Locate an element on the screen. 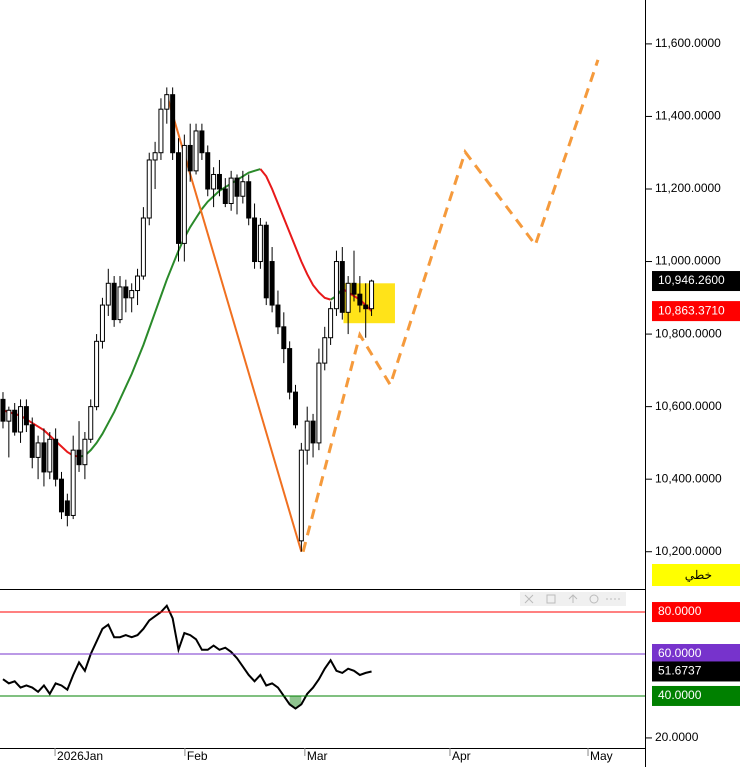  x-tick-label: May is located at coordinates (601, 756).